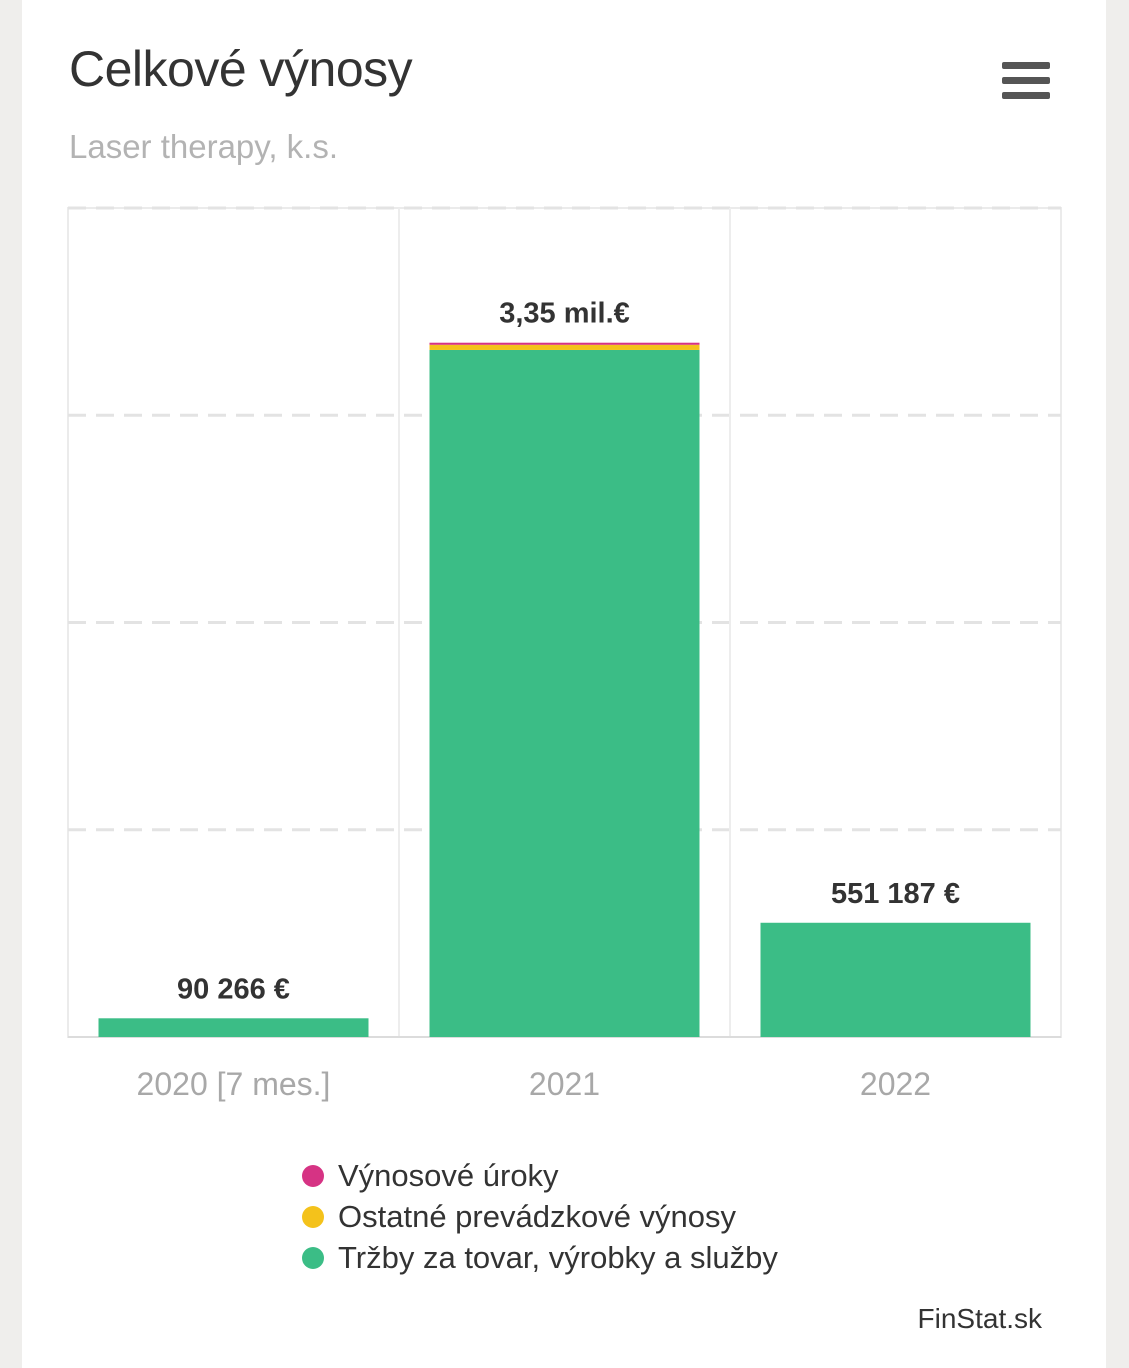  I want to click on legend-item-trzby: Tržby za tovar, výrobky a služby, so click(540, 1257).